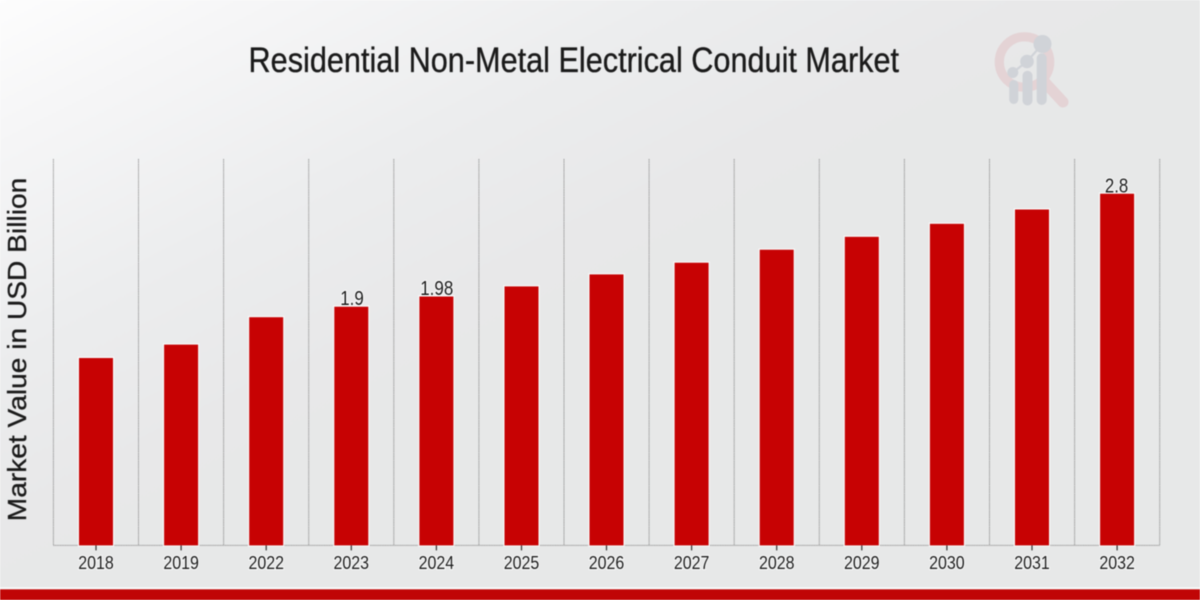 The image size is (1200, 600). I want to click on svg-text: 2026, so click(607, 562).